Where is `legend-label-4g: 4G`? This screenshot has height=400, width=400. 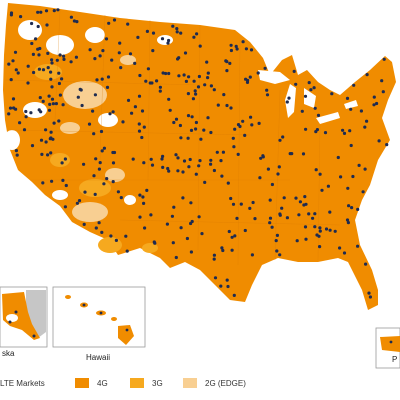 legend-label-4g: 4G is located at coordinates (102, 383).